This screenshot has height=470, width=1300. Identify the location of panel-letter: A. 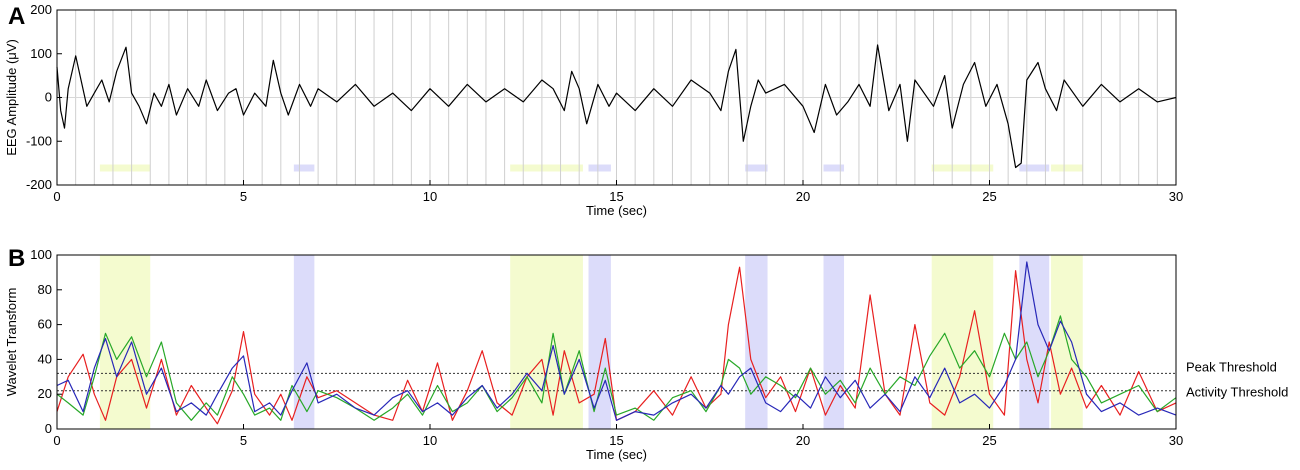
(16, 16).